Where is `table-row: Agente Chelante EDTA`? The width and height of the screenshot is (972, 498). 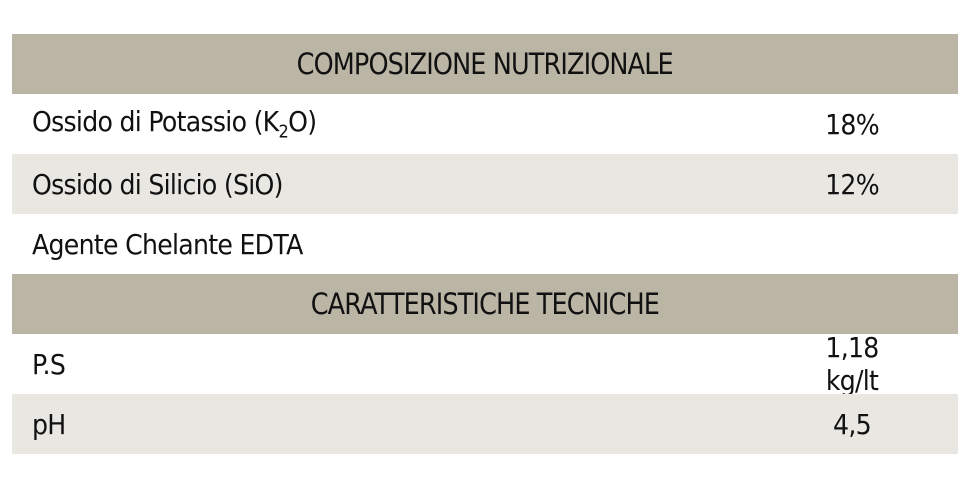 table-row: Agente Chelante EDTA is located at coordinates (485, 244).